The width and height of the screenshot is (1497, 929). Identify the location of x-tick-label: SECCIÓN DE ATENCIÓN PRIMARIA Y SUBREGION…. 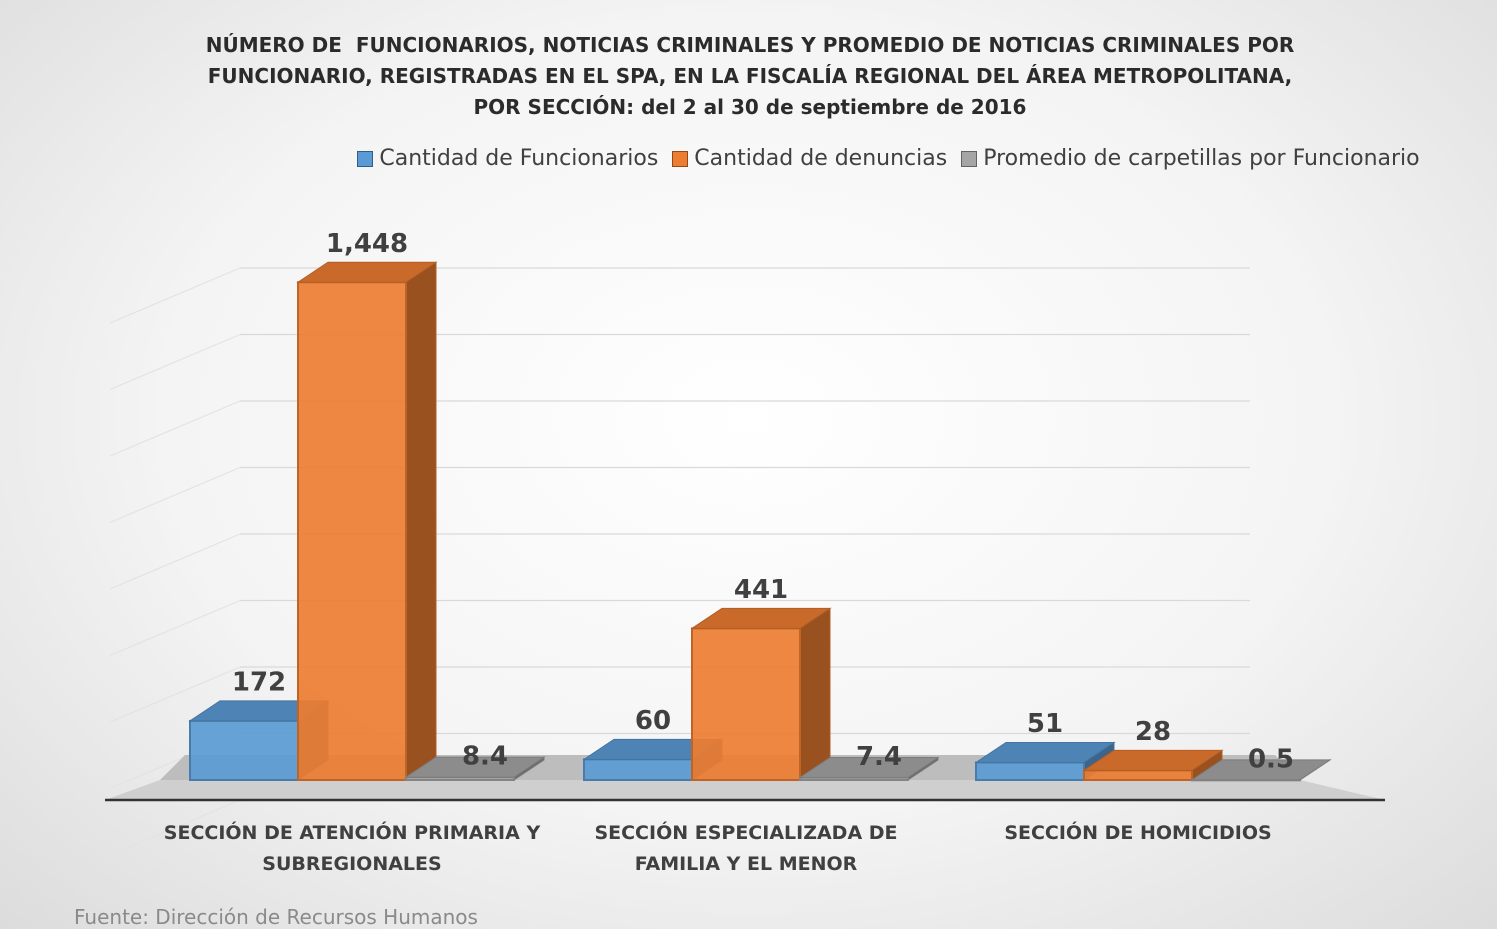
(352, 848).